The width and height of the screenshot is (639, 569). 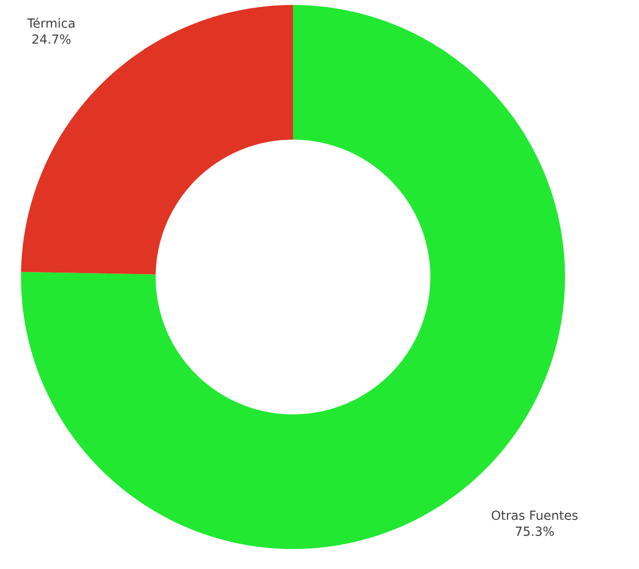 I want to click on data-label: 24.7%, so click(x=51, y=39).